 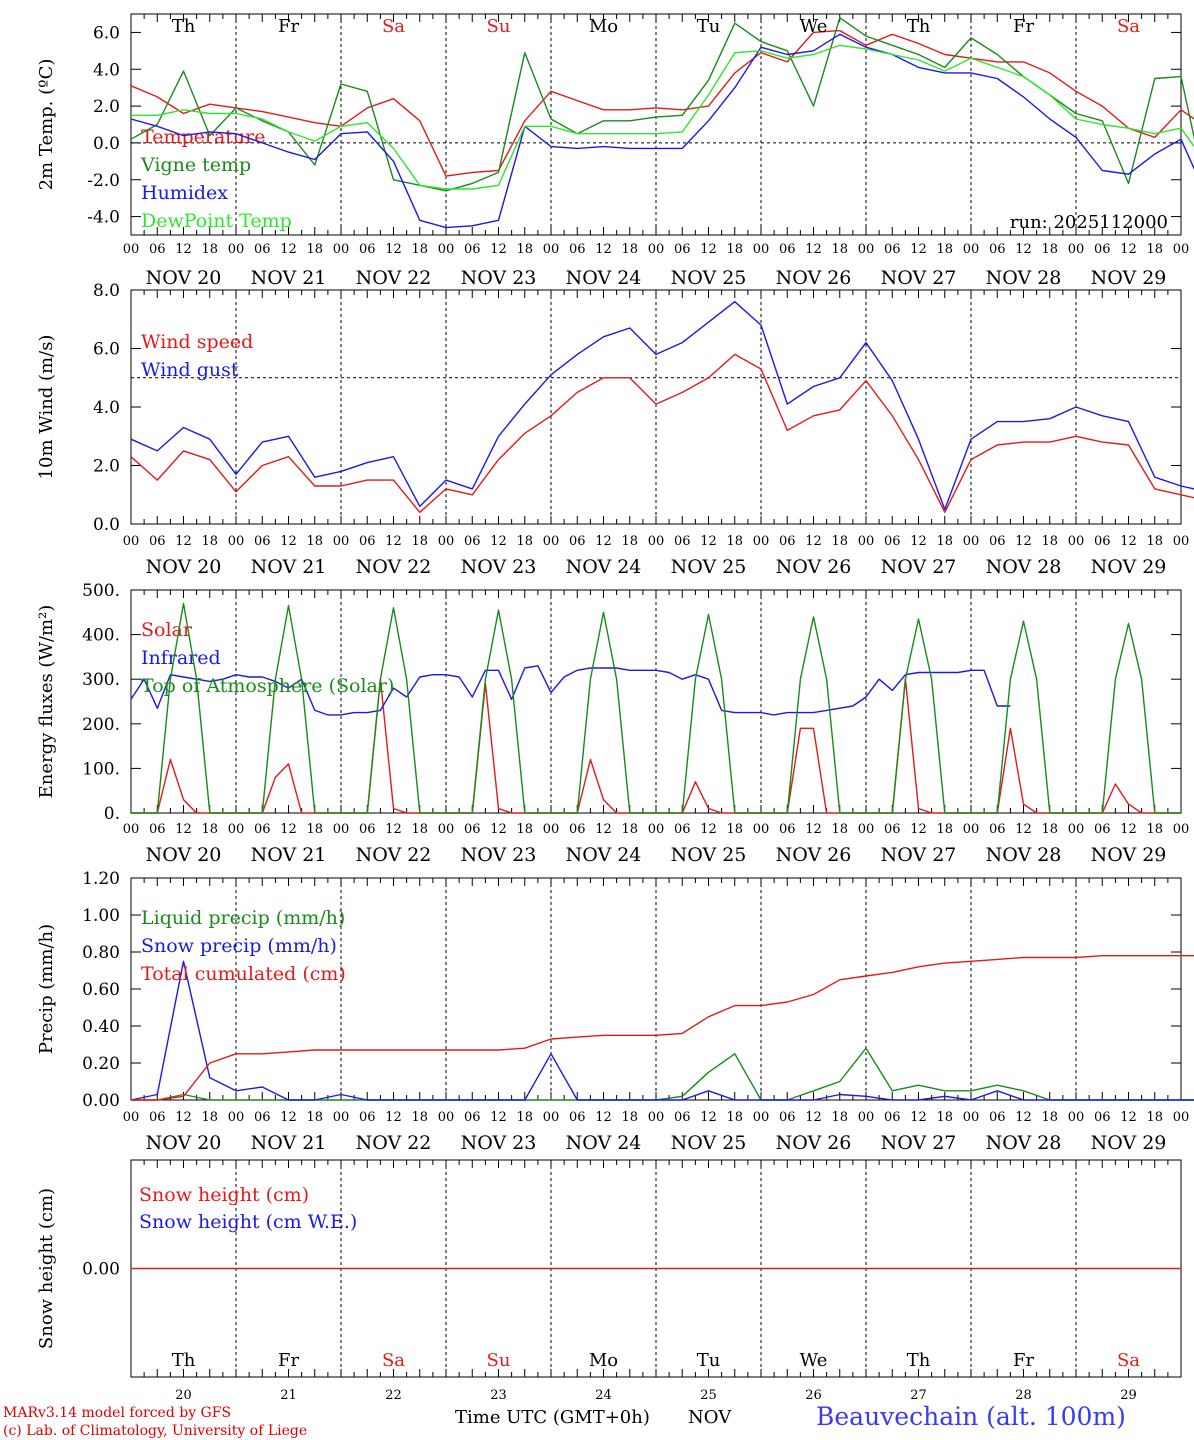 I want to click on y-tick-label: 1.00, so click(x=101, y=916).